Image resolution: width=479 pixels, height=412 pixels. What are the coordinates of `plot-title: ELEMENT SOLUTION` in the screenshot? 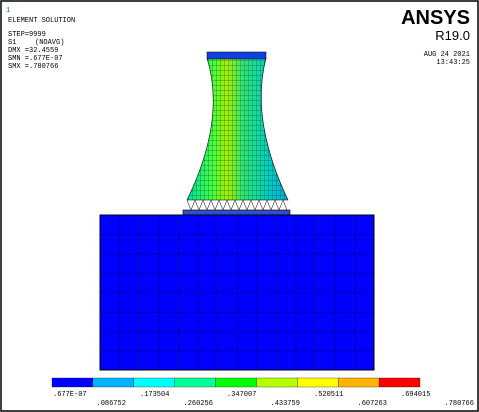 It's located at (41, 21).